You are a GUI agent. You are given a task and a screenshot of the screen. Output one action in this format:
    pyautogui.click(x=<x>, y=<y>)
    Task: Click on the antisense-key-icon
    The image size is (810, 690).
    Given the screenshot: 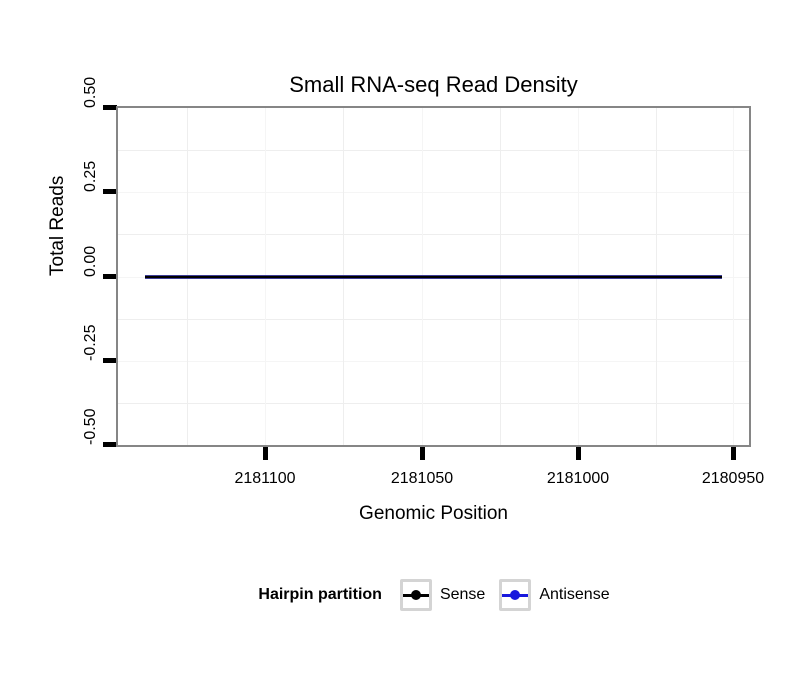 What is the action you would take?
    pyautogui.click(x=515, y=595)
    